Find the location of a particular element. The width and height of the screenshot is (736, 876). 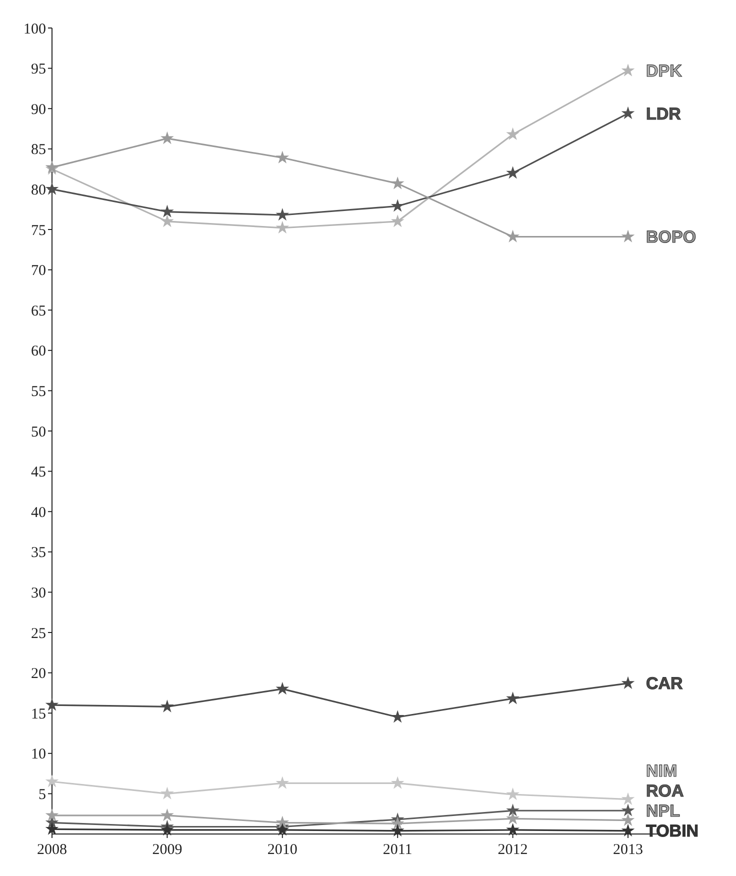

x-tick-label: 2008 is located at coordinates (52, 850).